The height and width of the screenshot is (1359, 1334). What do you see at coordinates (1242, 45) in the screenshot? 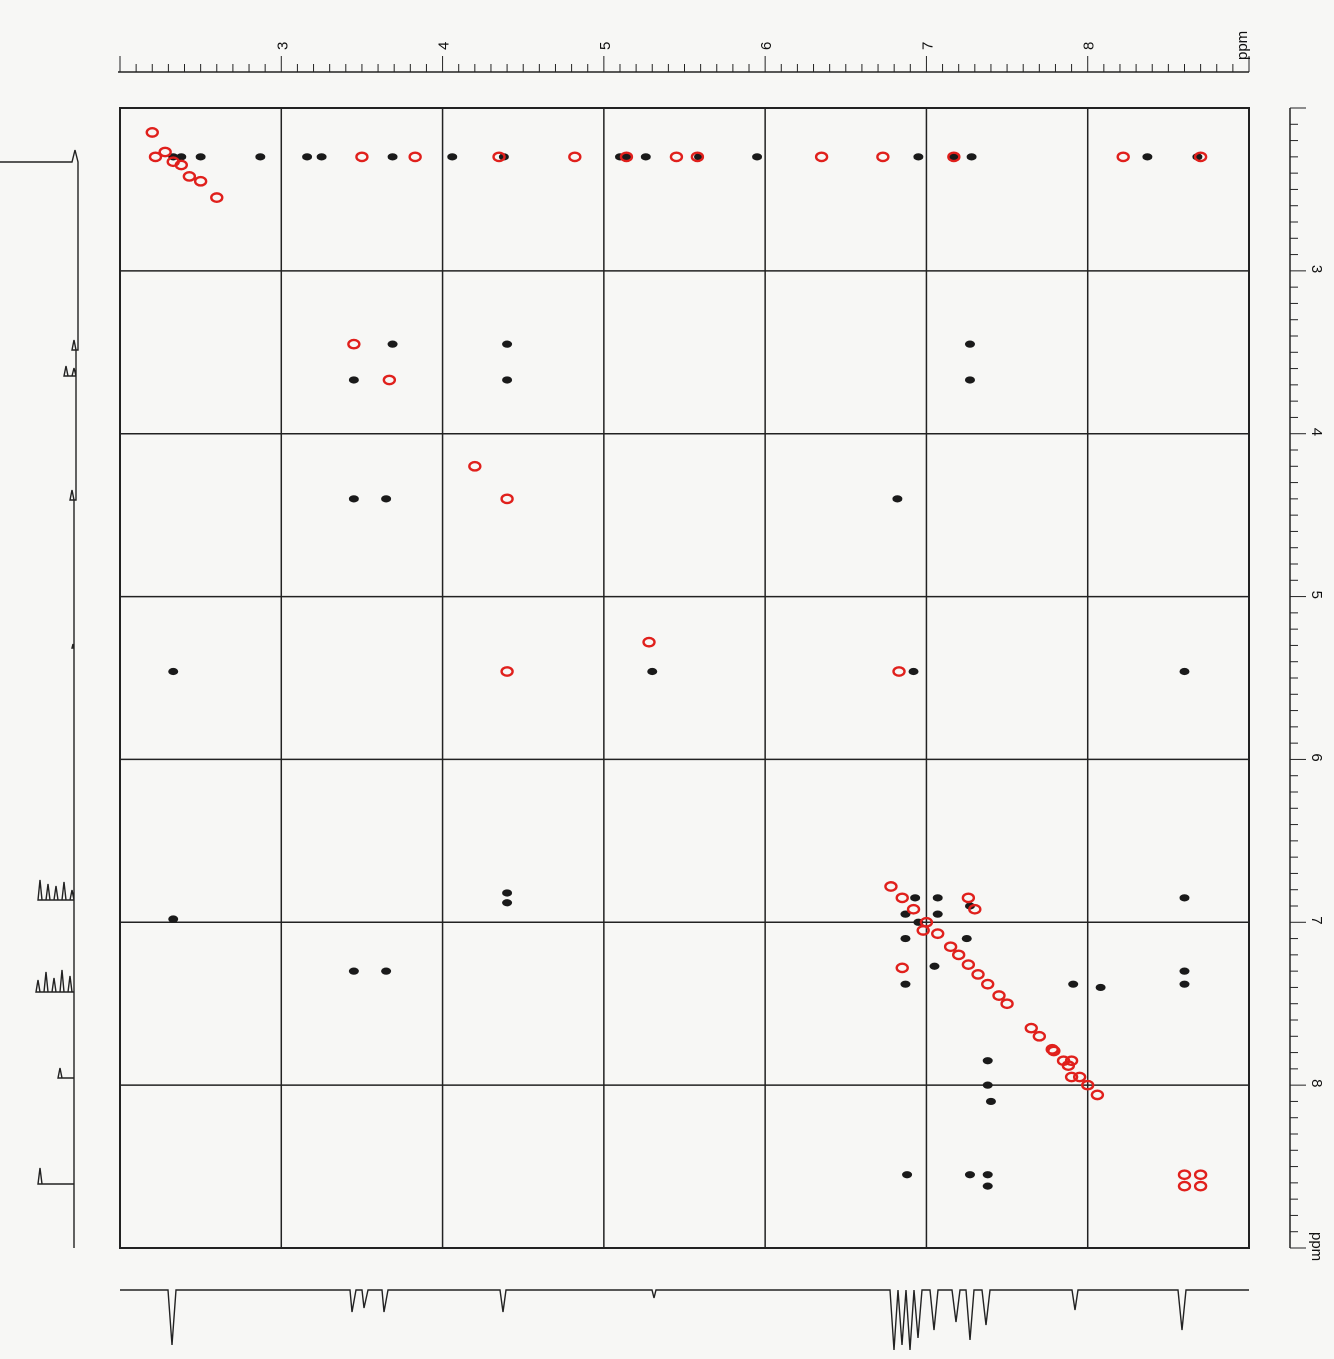
I see `top-axis-unit: ppm` at bounding box center [1242, 45].